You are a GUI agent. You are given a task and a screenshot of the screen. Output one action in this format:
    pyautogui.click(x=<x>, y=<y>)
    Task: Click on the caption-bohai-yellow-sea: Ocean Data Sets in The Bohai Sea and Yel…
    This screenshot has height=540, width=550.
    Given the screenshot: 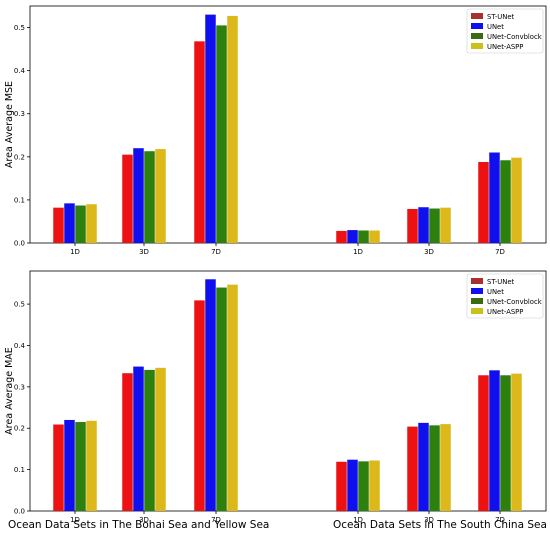 What is the action you would take?
    pyautogui.click(x=139, y=525)
    